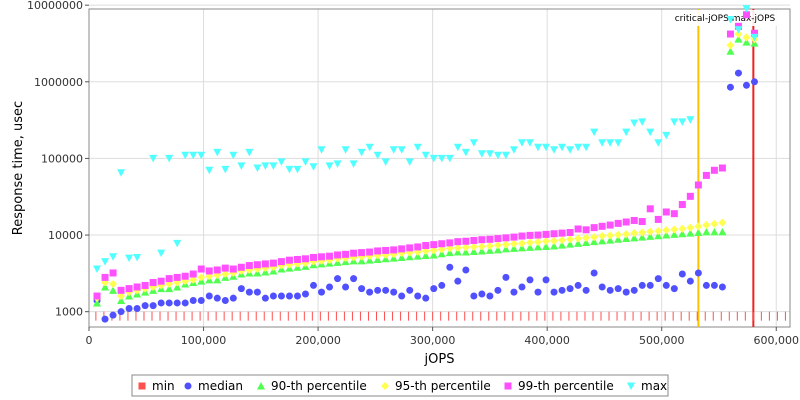 This screenshot has width=800, height=400. Describe the element at coordinates (65, 235) in the screenshot. I see `y-tick-label: 10000` at that location.